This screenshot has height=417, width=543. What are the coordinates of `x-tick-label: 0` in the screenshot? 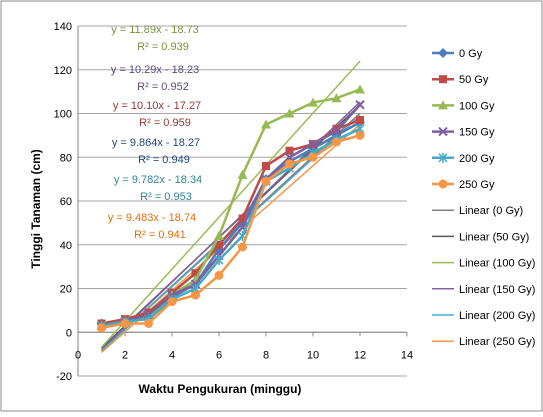 It's located at (78, 355).